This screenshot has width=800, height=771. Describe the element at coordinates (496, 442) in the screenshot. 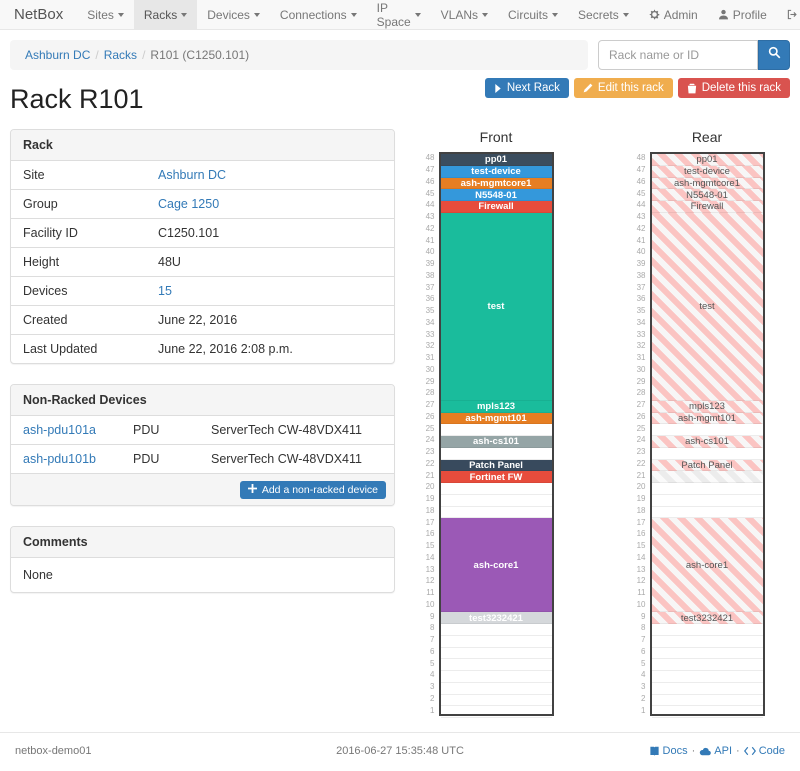

I see `rack-device-front: ash-cs101` at that location.